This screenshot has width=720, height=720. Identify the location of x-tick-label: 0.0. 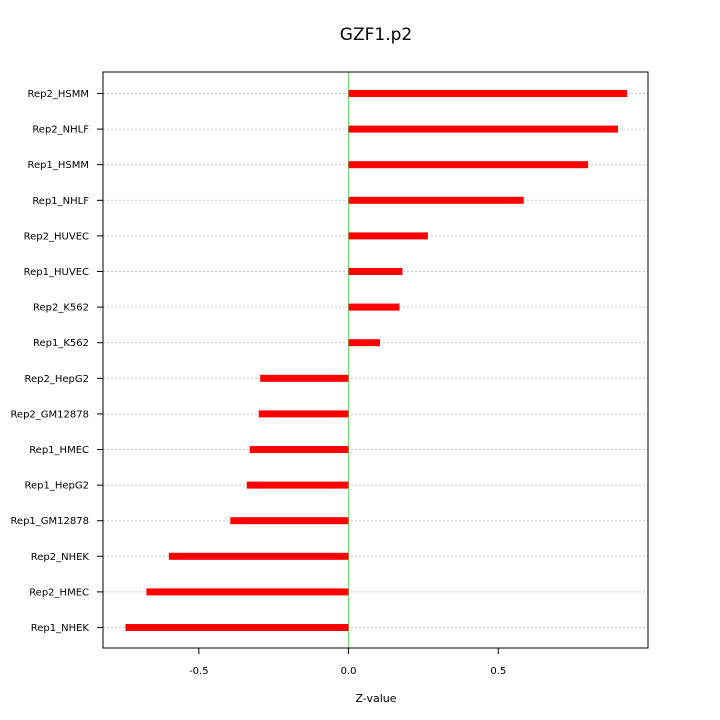
(349, 671).